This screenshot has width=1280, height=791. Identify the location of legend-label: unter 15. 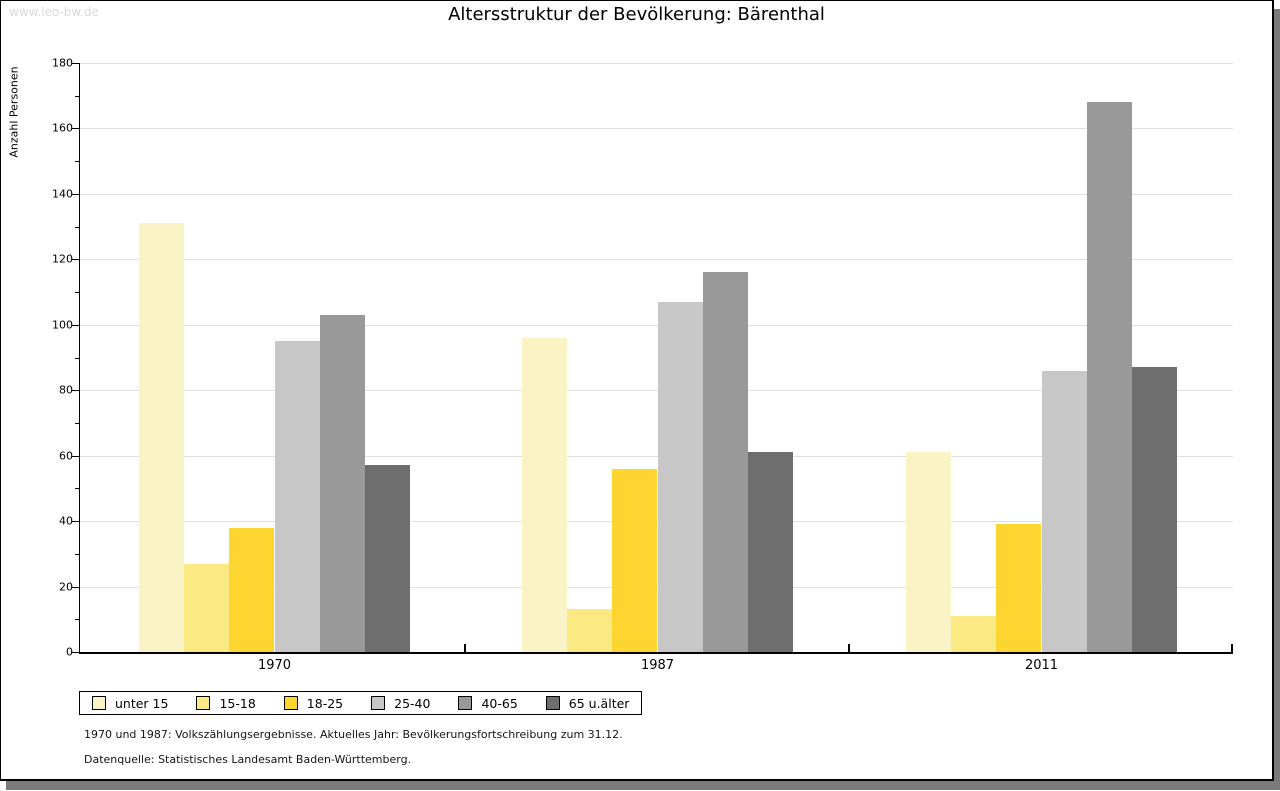
(142, 703).